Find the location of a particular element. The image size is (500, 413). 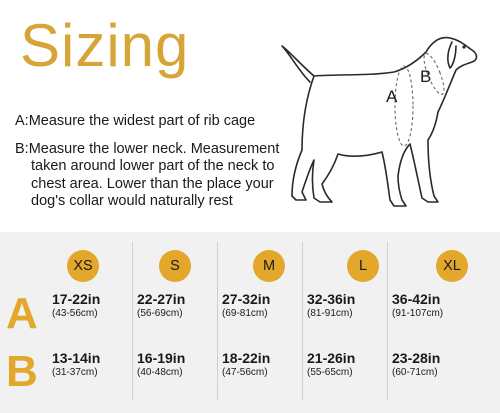

dog-eye is located at coordinates (464, 47).